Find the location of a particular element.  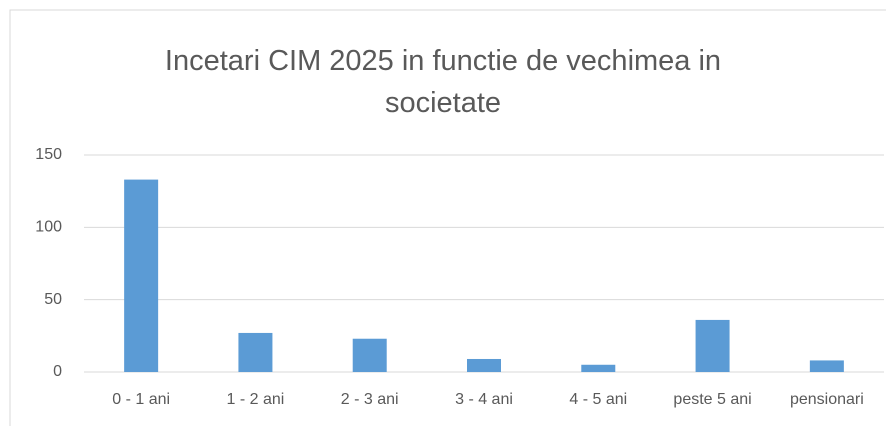

y-tick-label: 150 is located at coordinates (48, 154).